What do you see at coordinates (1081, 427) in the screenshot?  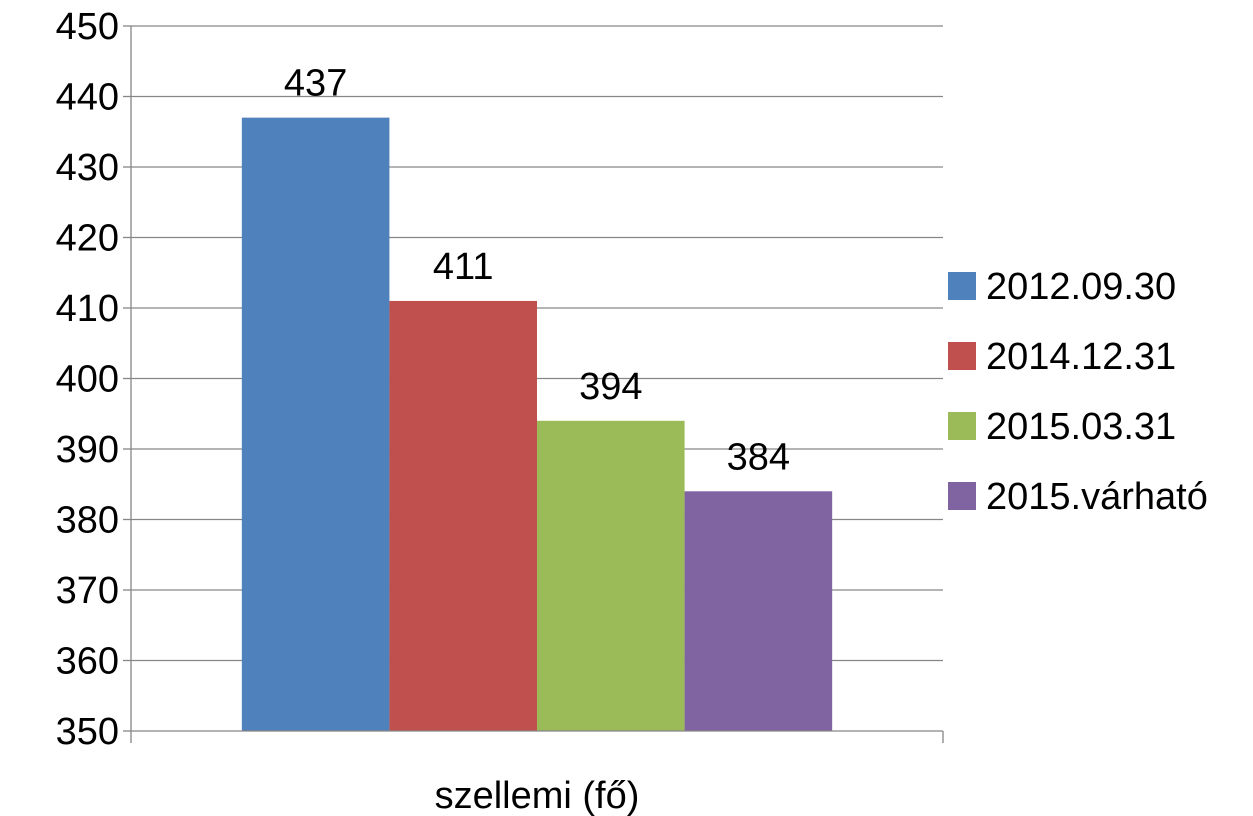 I see `legend-label: 2015.03.31` at bounding box center [1081, 427].